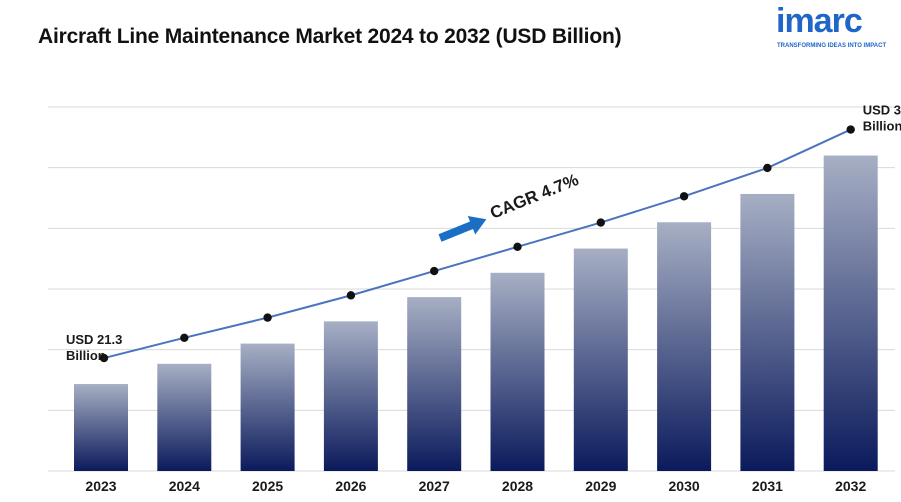 The width and height of the screenshot is (901, 502). I want to click on cagr-arrow, so click(462, 228).